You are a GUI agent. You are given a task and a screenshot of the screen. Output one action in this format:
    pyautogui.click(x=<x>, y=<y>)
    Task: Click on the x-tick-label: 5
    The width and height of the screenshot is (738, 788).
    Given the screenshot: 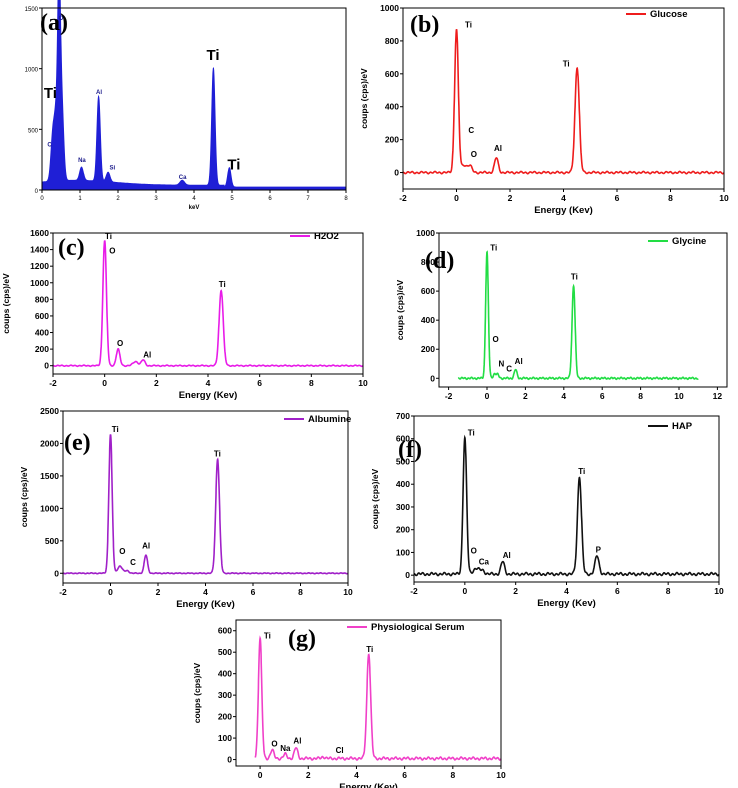 What is the action you would take?
    pyautogui.click(x=232, y=199)
    